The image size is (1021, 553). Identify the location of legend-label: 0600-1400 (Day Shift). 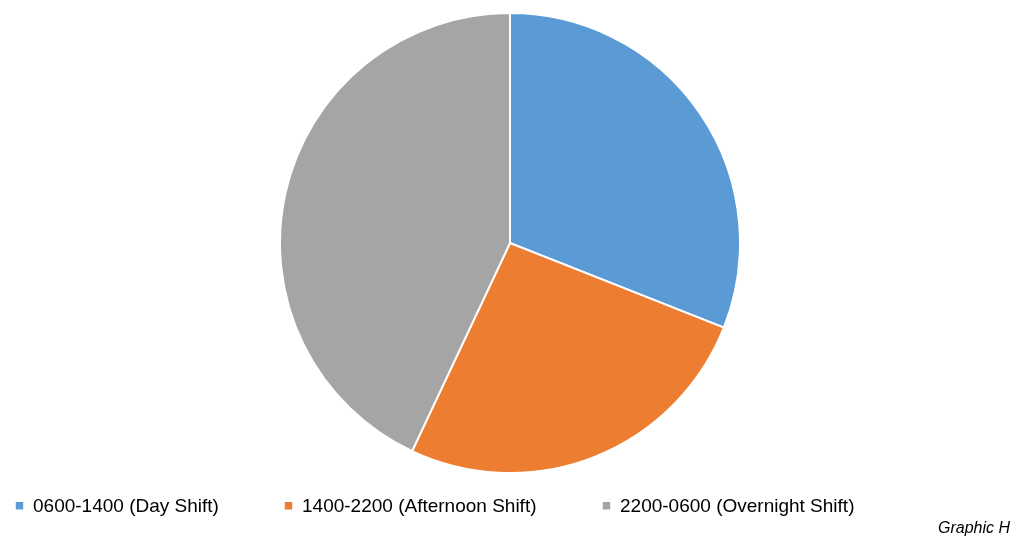
(126, 505).